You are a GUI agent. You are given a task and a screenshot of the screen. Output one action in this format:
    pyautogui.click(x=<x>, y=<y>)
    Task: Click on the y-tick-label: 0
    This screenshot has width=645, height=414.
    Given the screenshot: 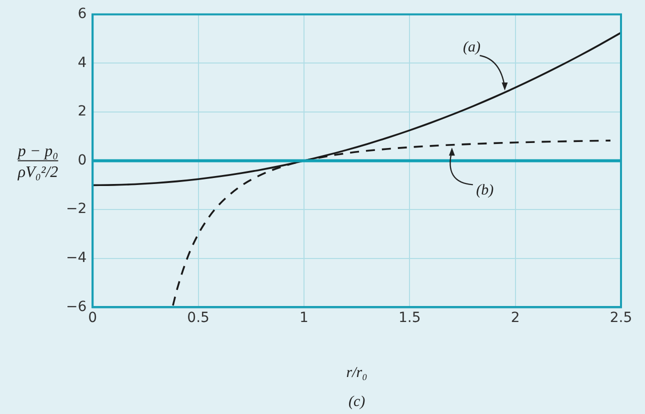 What is the action you would take?
    pyautogui.click(x=82, y=160)
    